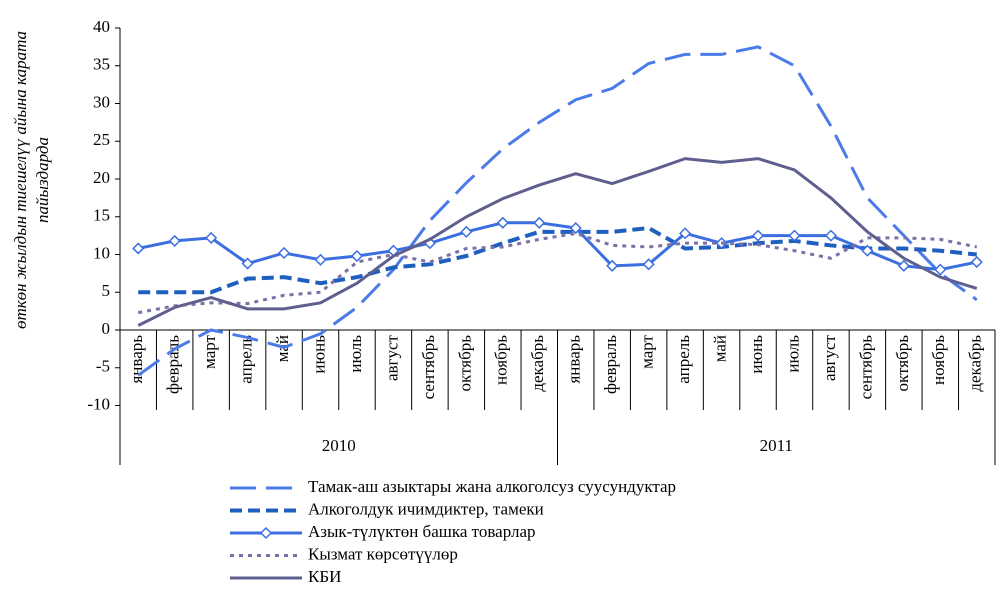 This screenshot has width=996, height=590. What do you see at coordinates (106, 328) in the screenshot?
I see `y-tick-label: 0` at bounding box center [106, 328].